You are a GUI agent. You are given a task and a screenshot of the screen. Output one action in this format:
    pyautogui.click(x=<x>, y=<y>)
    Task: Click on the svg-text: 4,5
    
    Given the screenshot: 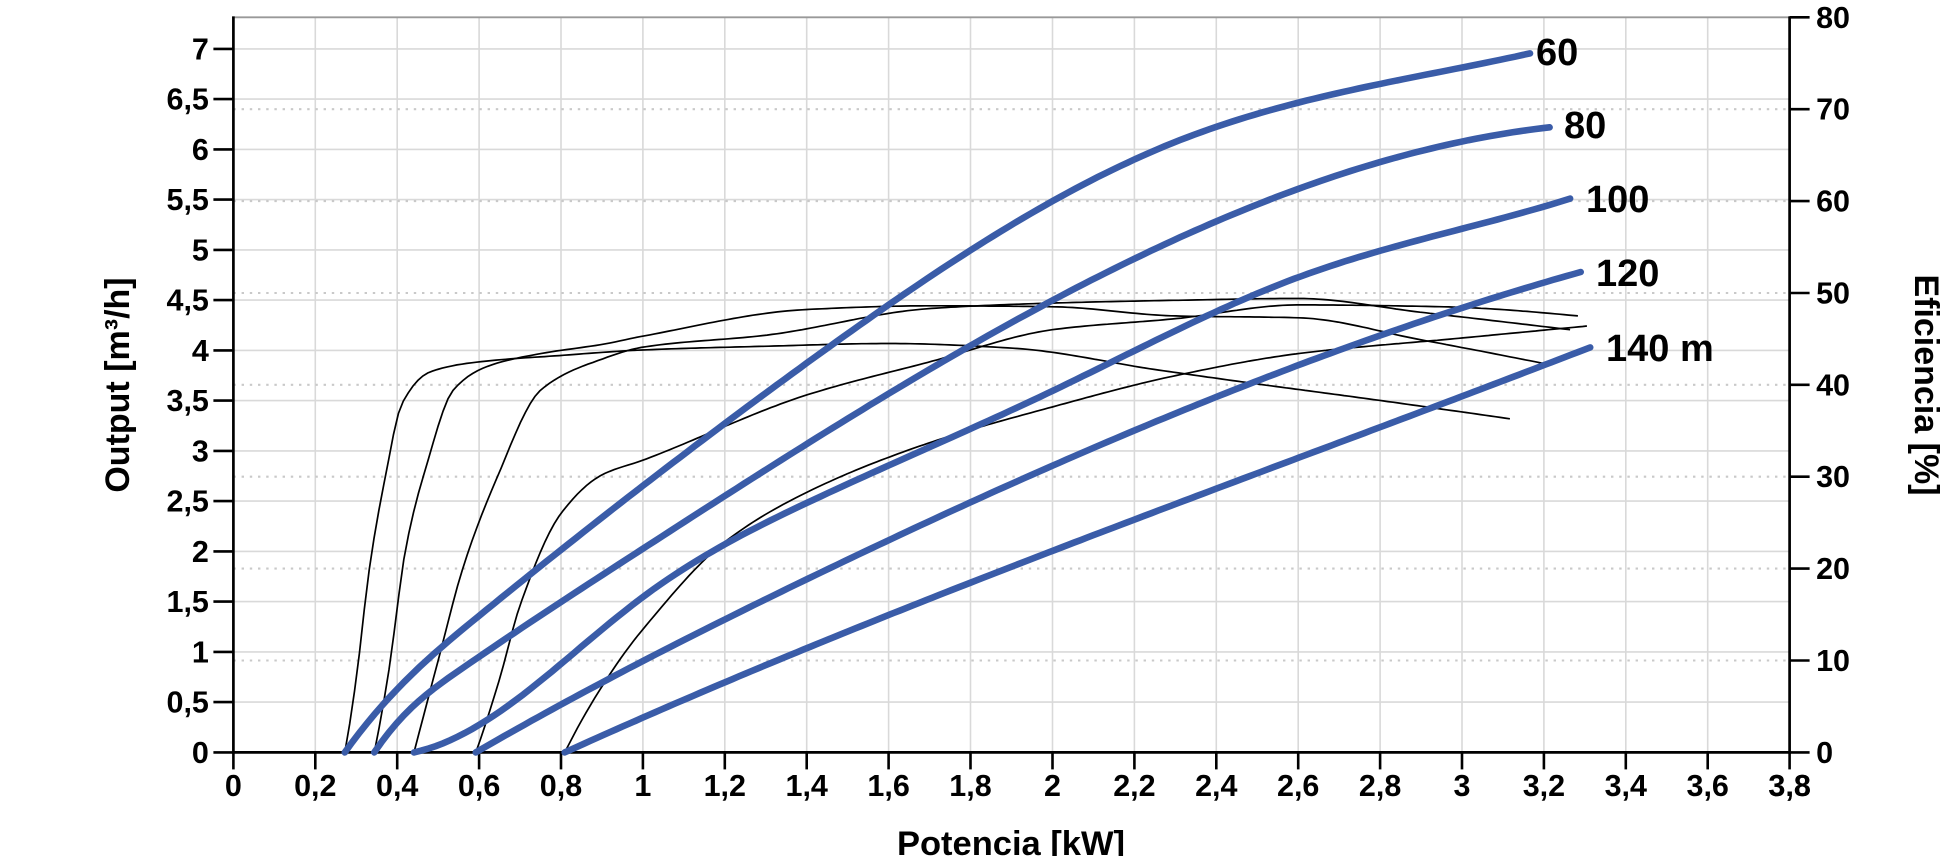 What is the action you would take?
    pyautogui.click(x=187, y=301)
    